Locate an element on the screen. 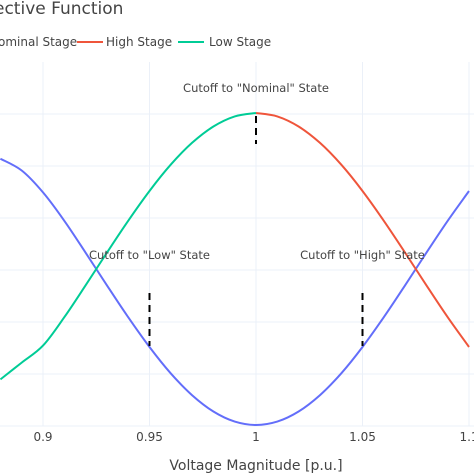 This screenshot has height=474, width=474. chart-title: ective Function is located at coordinates (61, 9).